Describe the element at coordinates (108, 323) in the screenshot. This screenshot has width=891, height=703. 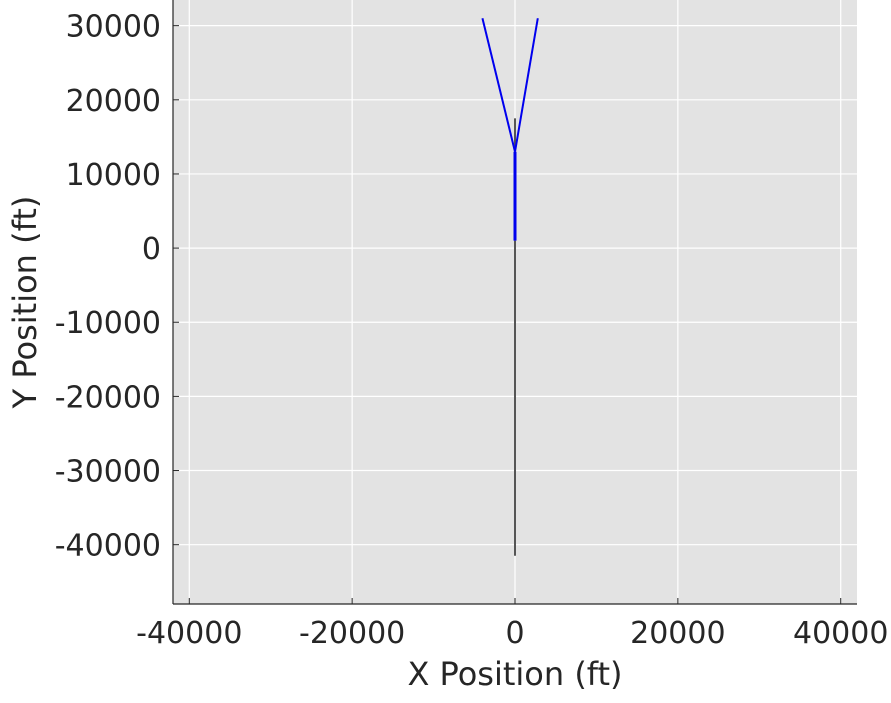
I see `y-tick-label: -10000` at that location.